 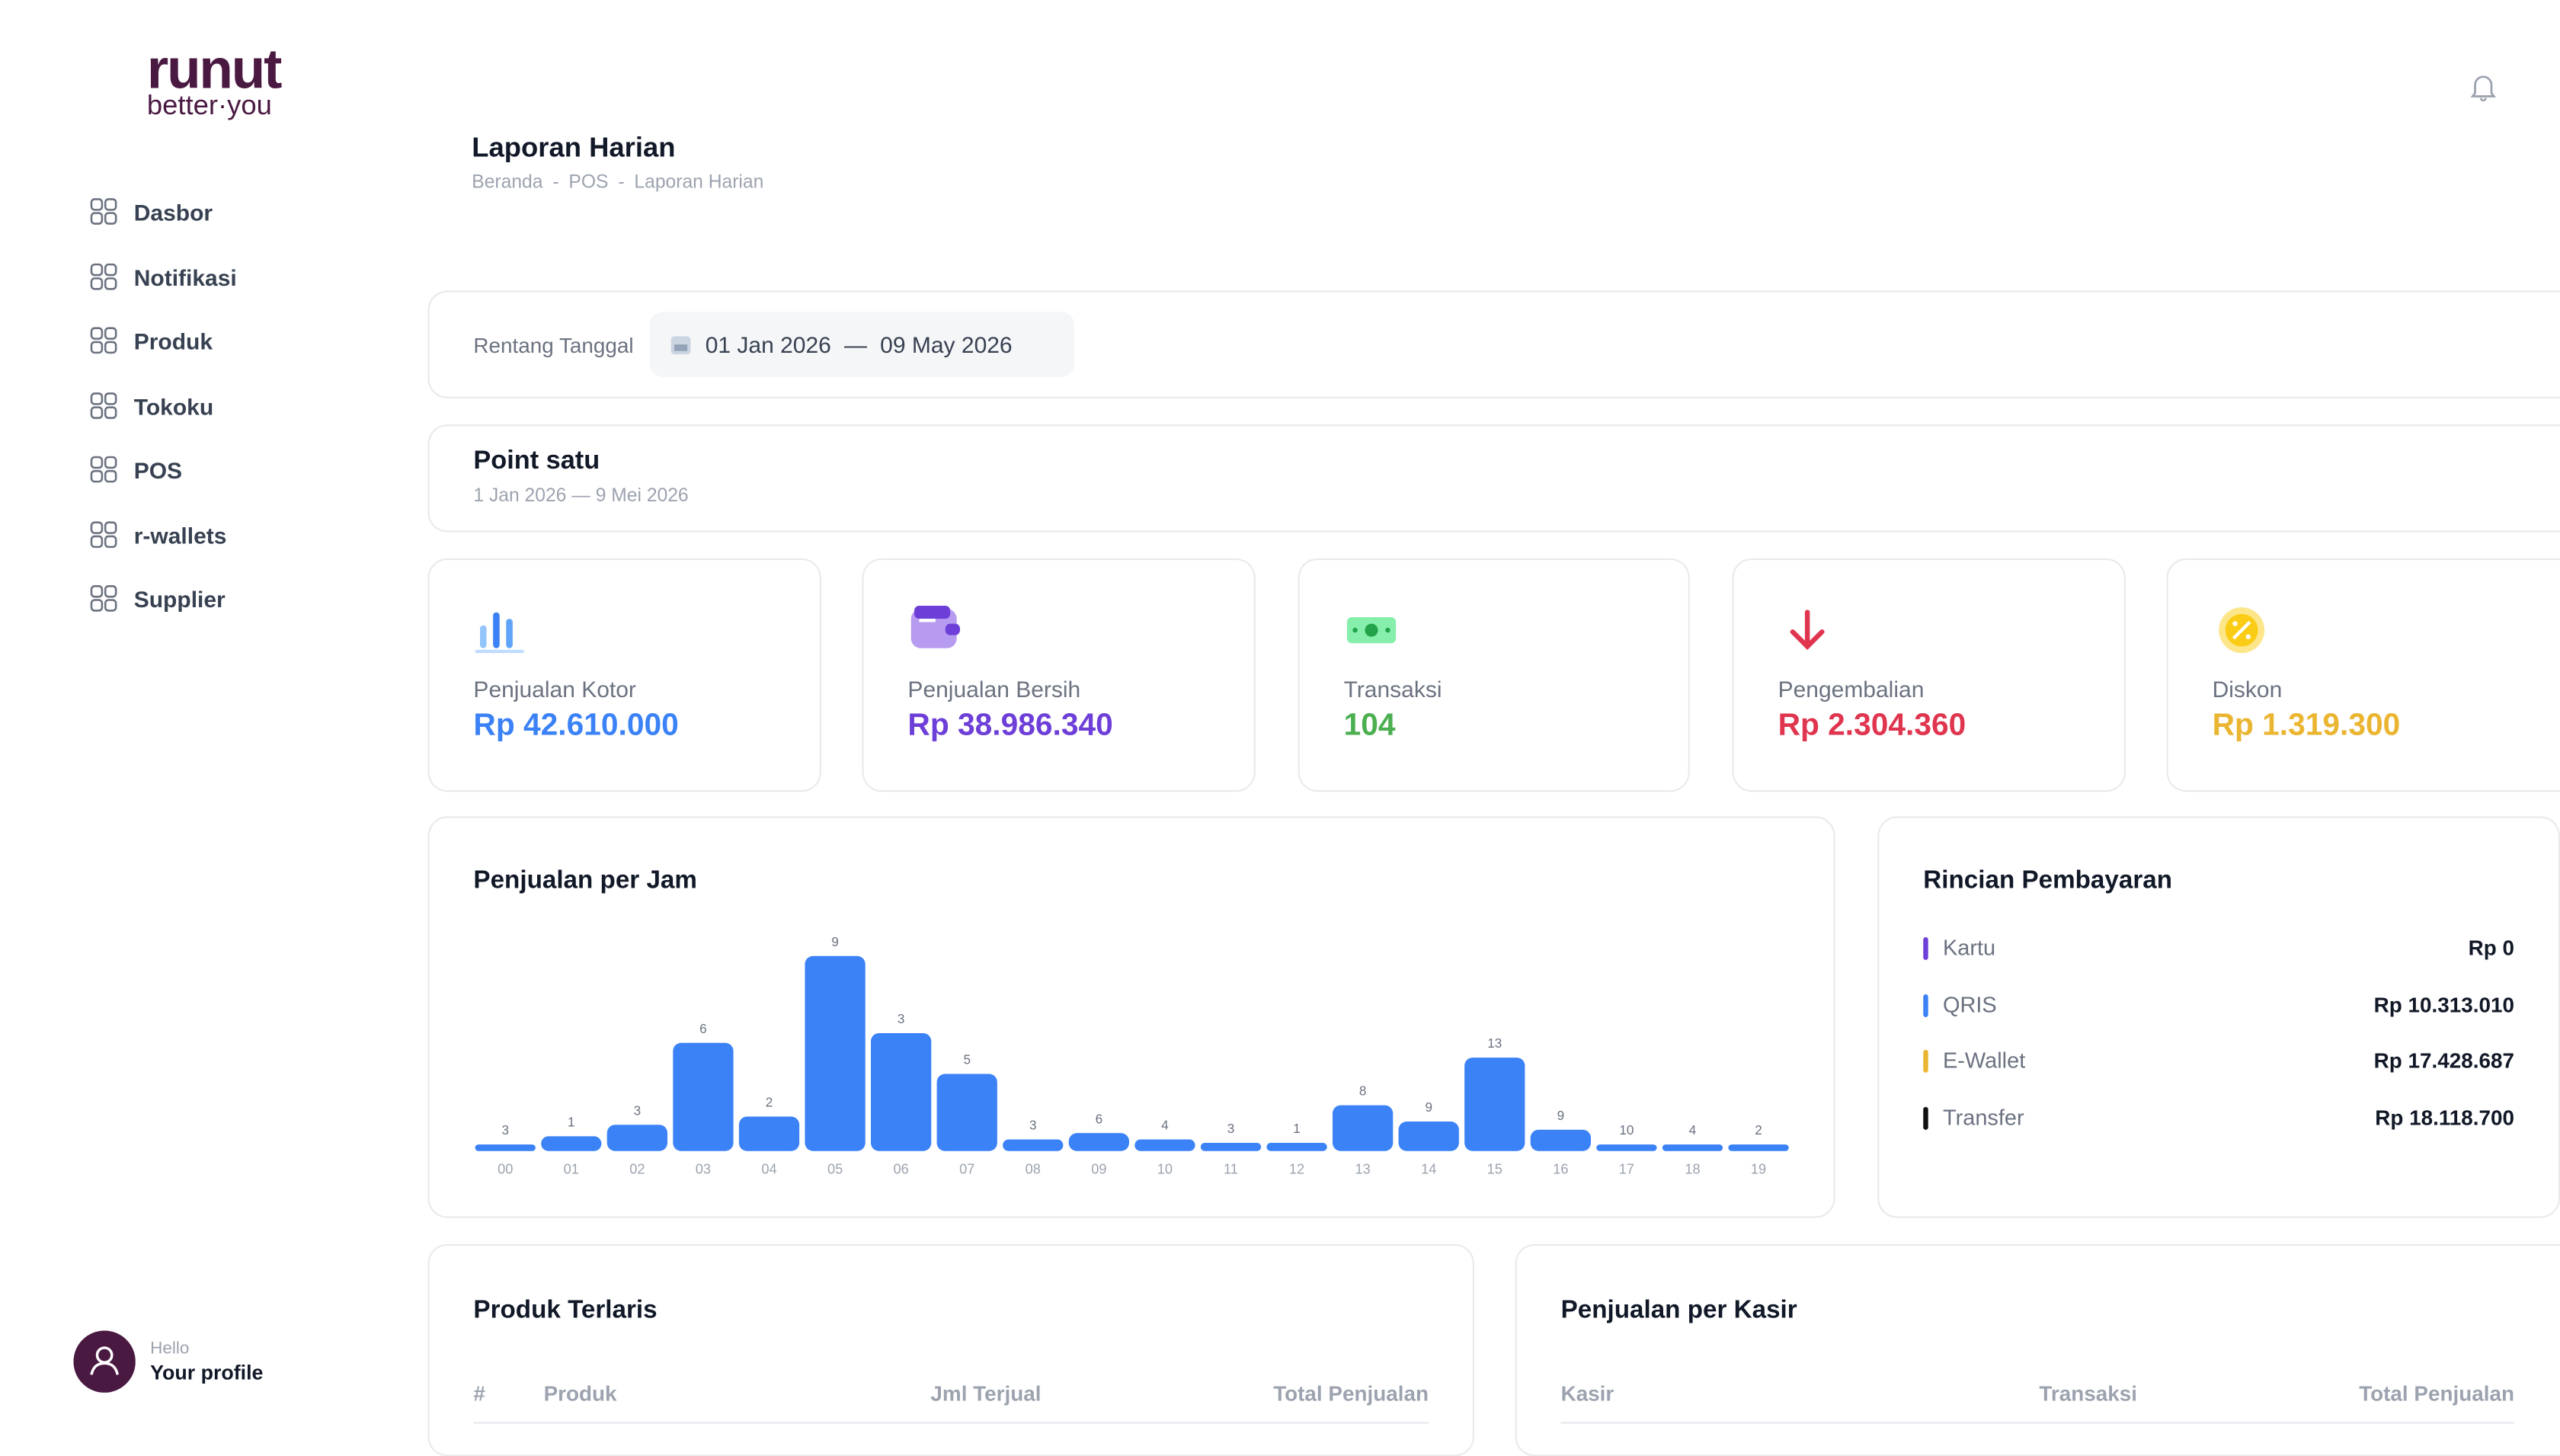 I want to click on nav-item: r-wallets, so click(x=158, y=535).